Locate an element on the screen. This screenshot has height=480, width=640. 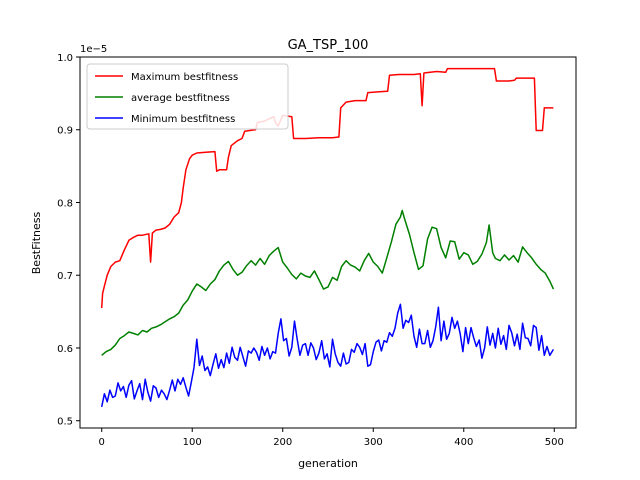
x-tick-label: 100 is located at coordinates (192, 442).